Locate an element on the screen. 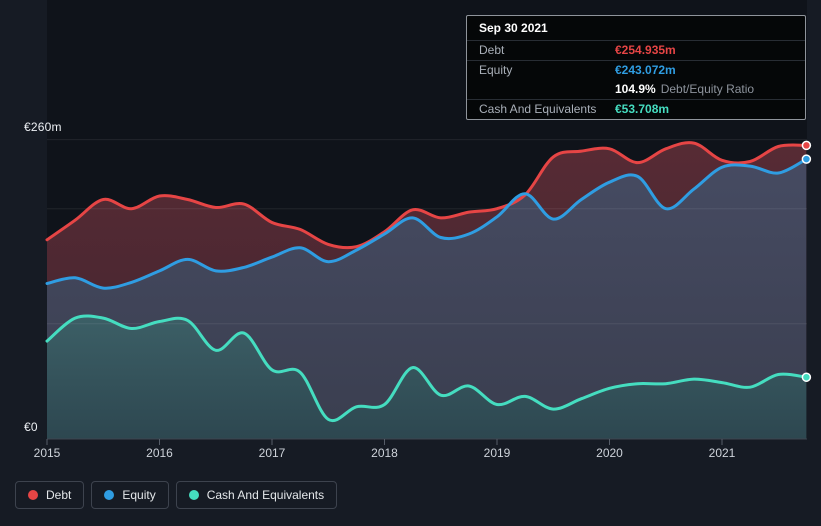  debt-series-dot is located at coordinates (33, 495).